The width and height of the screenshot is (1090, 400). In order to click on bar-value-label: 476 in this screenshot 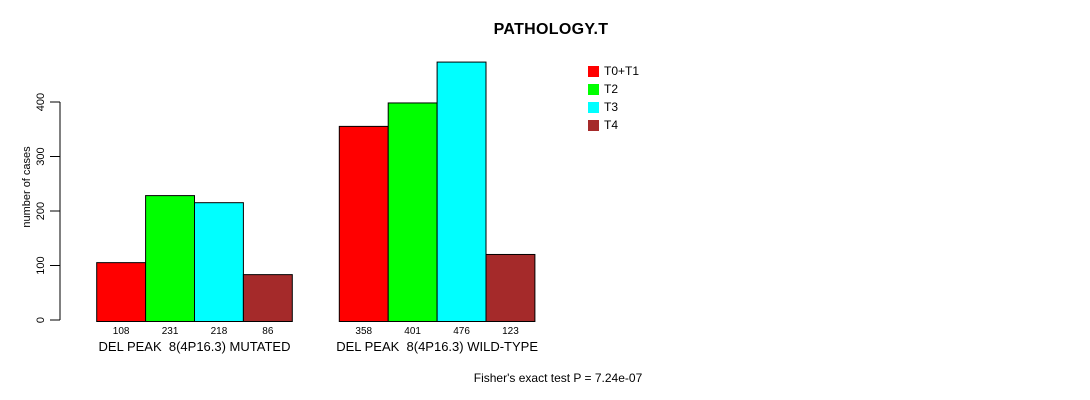, I will do `click(461, 331)`.